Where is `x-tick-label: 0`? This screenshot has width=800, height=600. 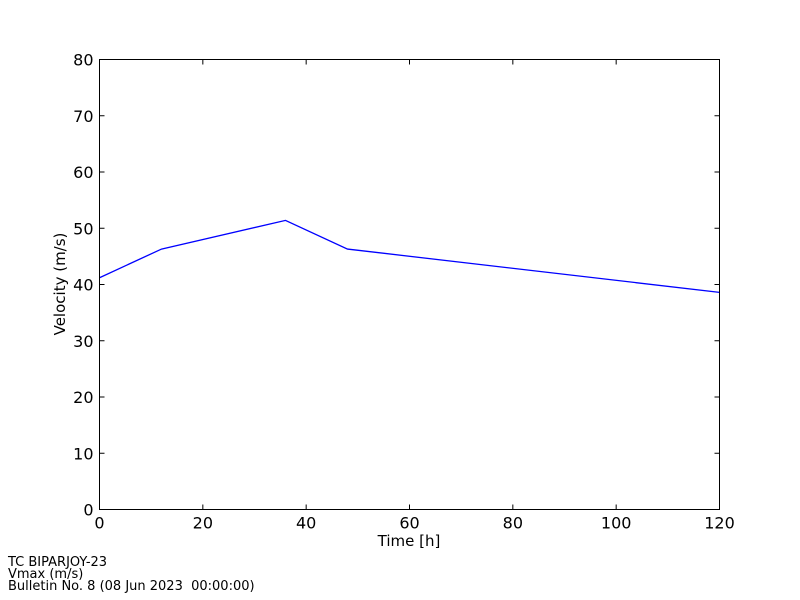 x-tick-label: 0 is located at coordinates (99, 523).